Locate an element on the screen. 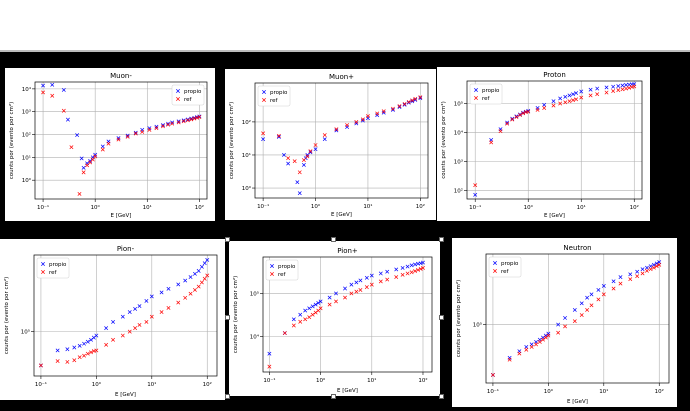 Image resolution: width=690 pixels, height=411 pixels. legend-marker-ref is located at coordinates (495, 271).